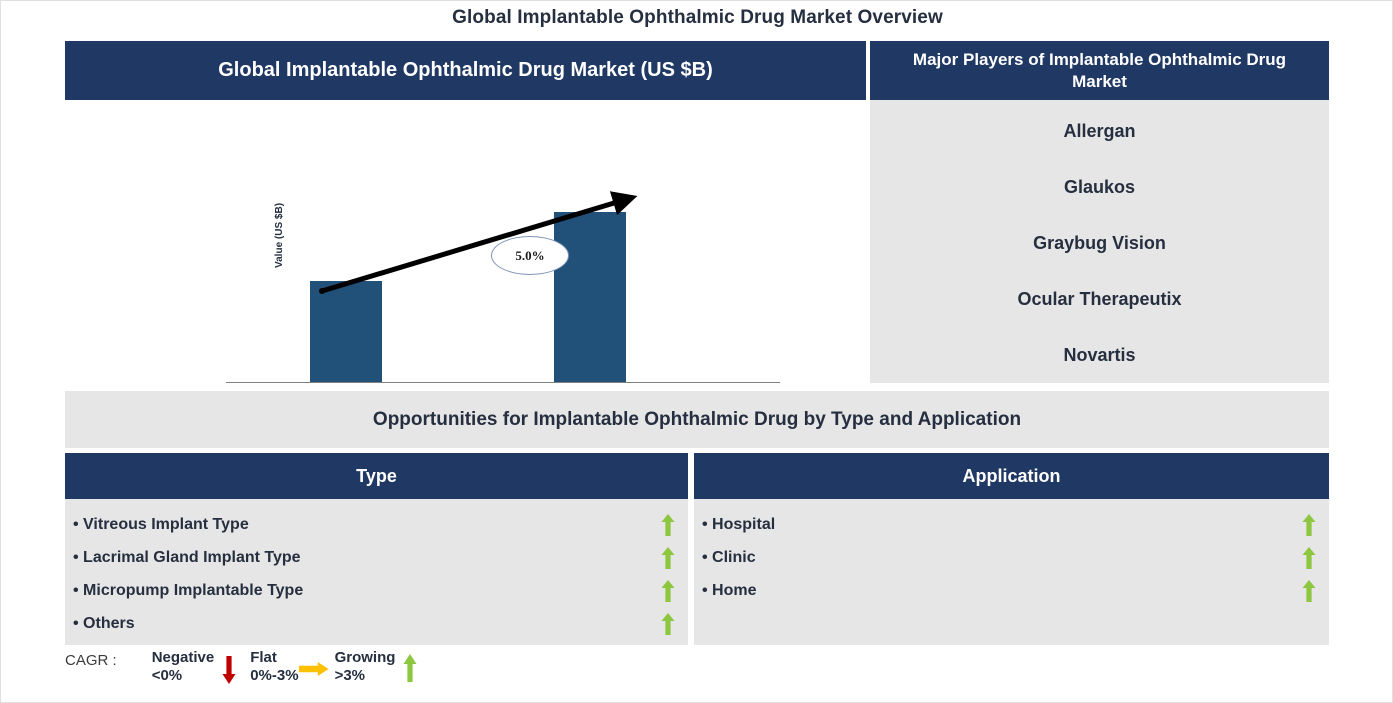 The width and height of the screenshot is (1393, 703). I want to click on cagr-legend-item-negative: Negative <0%, so click(198, 669).